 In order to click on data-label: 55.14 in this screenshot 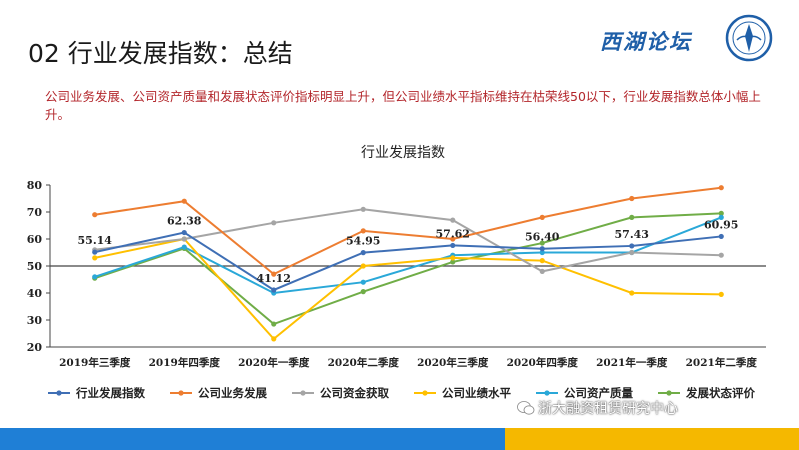, I will do `click(95, 240)`.